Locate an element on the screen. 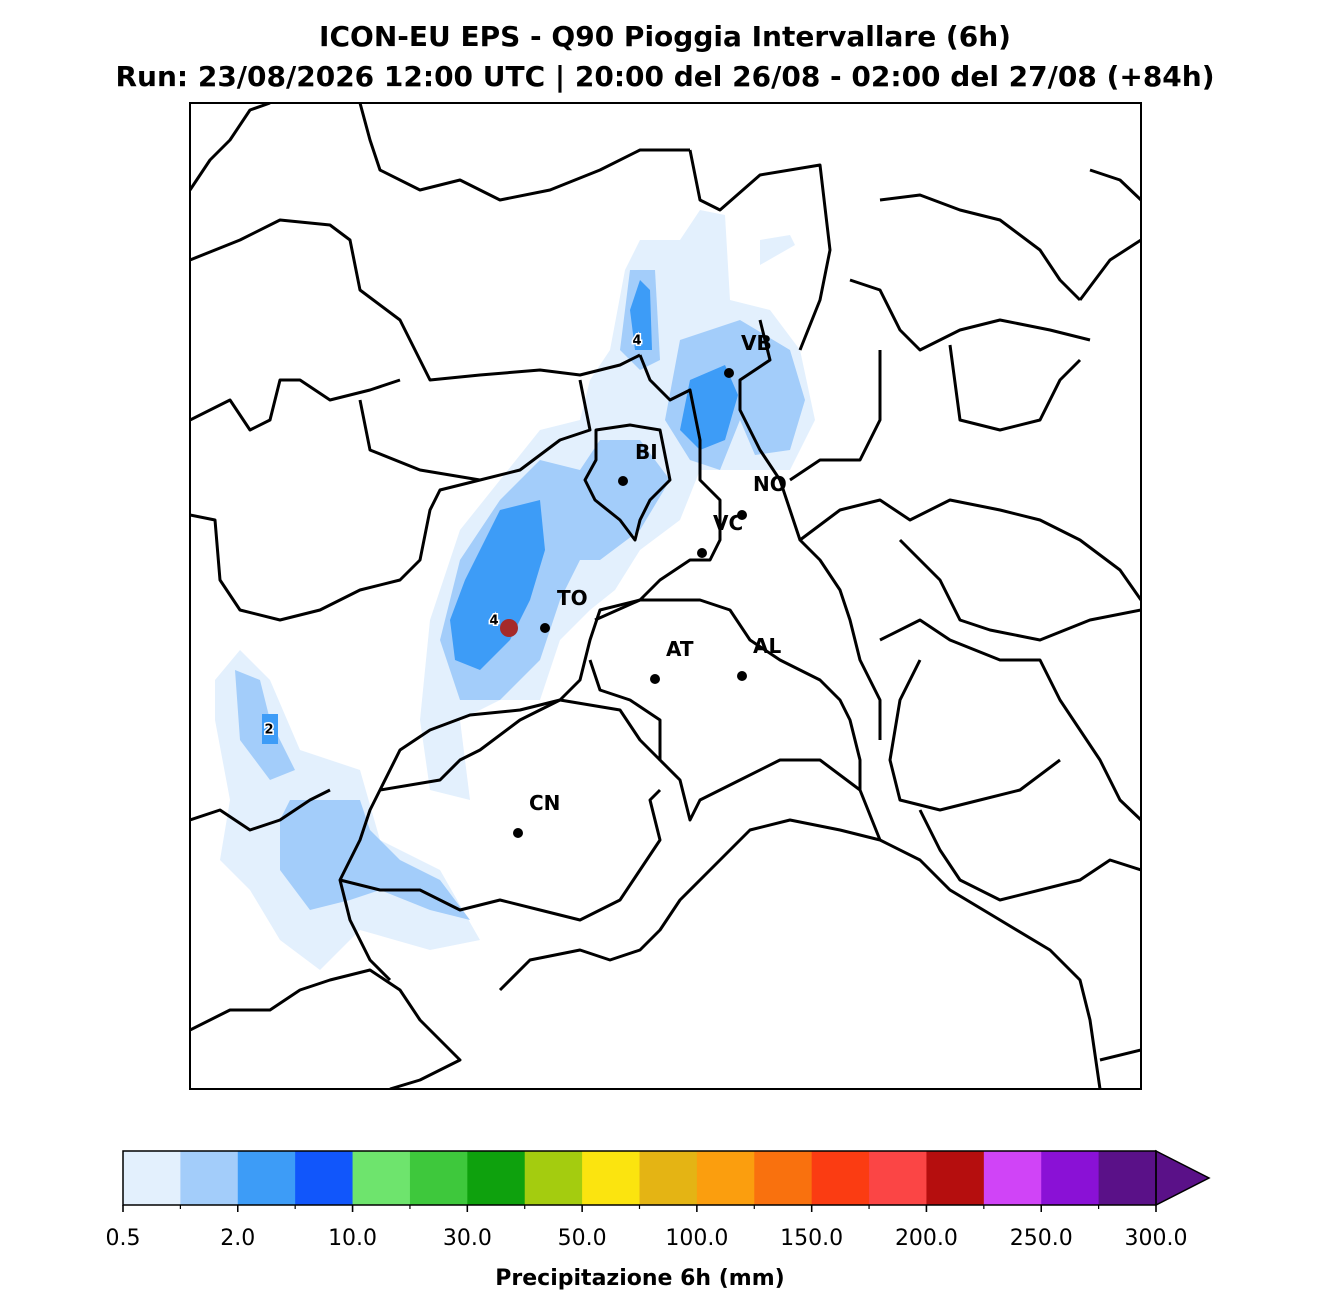 The height and width of the screenshot is (1316, 1331). colorbar-label: Precipitazione 6h (mm) is located at coordinates (639, 1278).